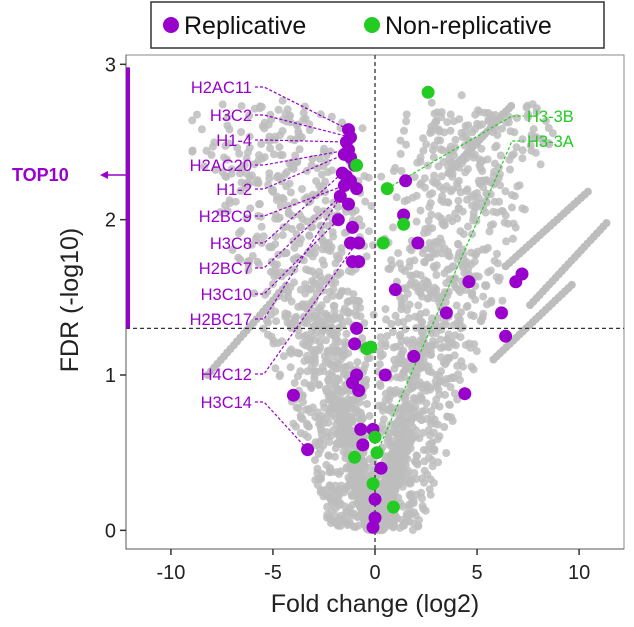 This screenshot has width=634, height=627. What do you see at coordinates (476, 573) in the screenshot?
I see `x-tick-label: 5` at bounding box center [476, 573].